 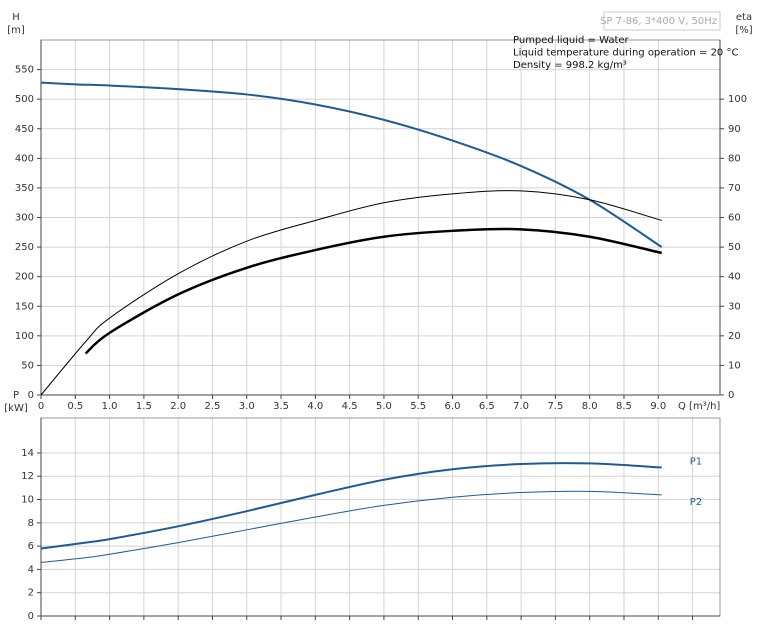 I want to click on x-tick-label: 5.5, so click(x=418, y=406).